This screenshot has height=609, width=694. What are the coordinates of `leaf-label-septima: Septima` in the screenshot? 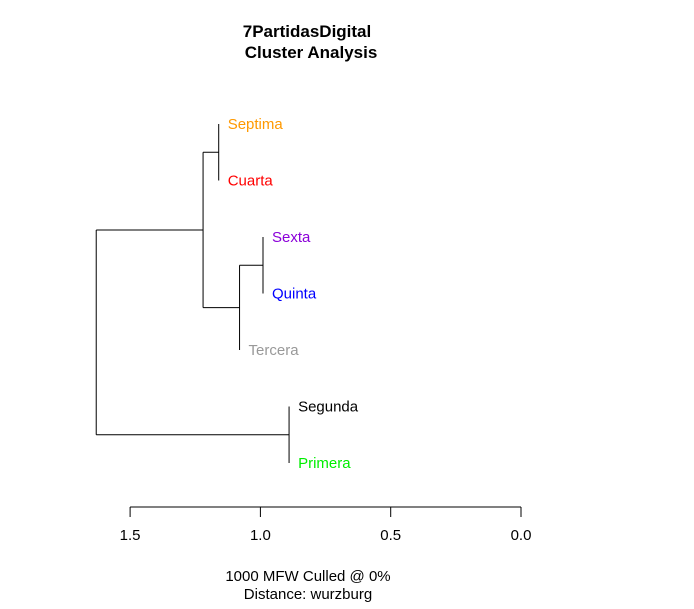 It's located at (256, 124).